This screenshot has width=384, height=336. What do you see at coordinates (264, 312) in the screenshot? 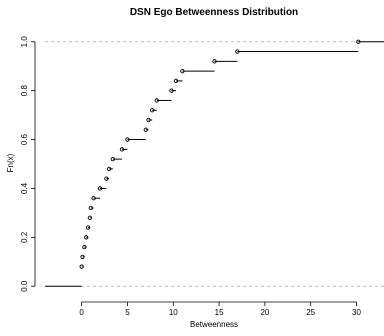
I see `x-tick-label: 20` at bounding box center [264, 312].